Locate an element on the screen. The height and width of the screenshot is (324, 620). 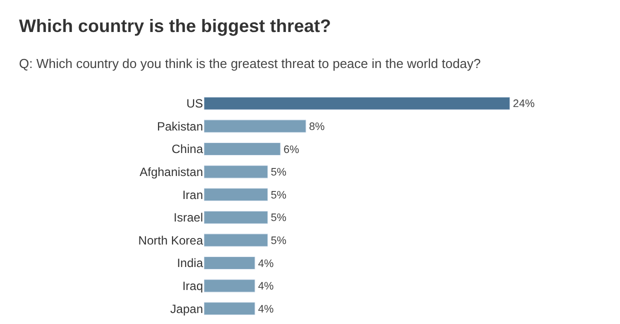
y-tick-label: Iran is located at coordinates (192, 195).